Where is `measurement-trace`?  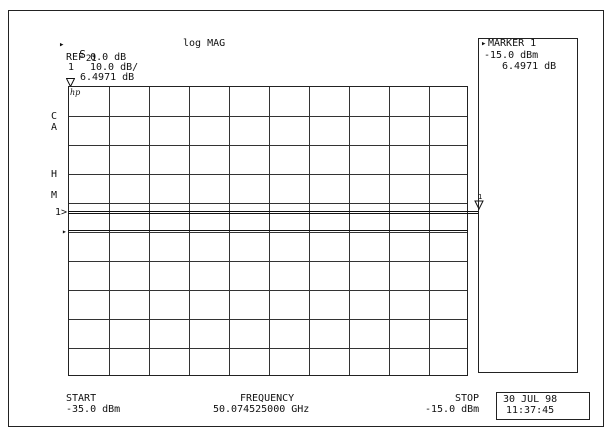
measurement-trace is located at coordinates (273, 211).